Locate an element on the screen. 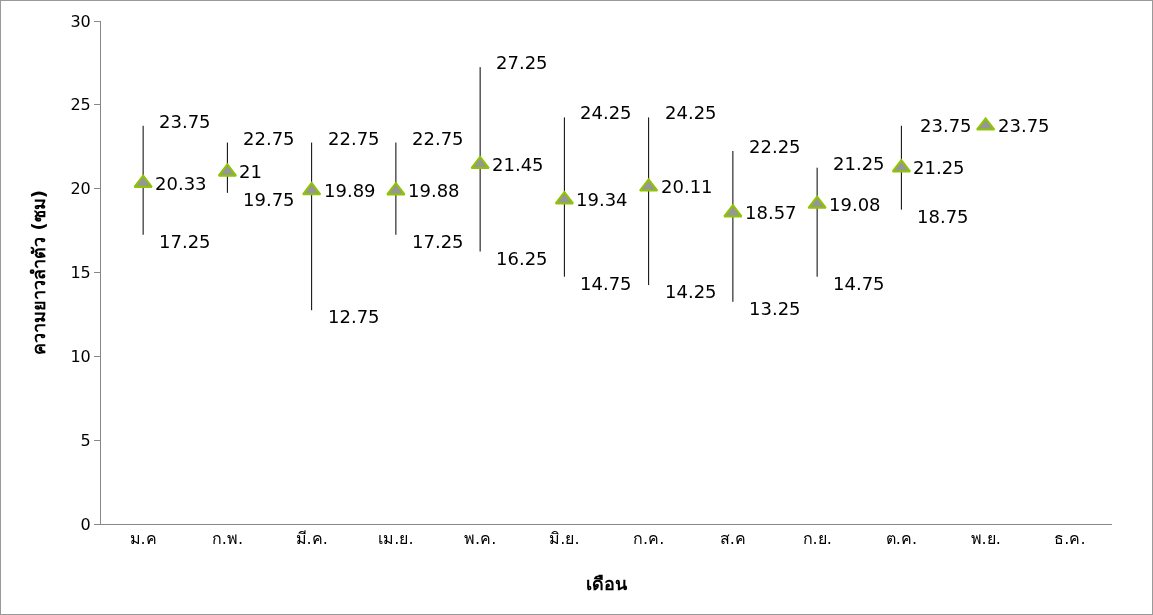 The image size is (1153, 615). x-tick-label: ม.ค is located at coordinates (143, 539).